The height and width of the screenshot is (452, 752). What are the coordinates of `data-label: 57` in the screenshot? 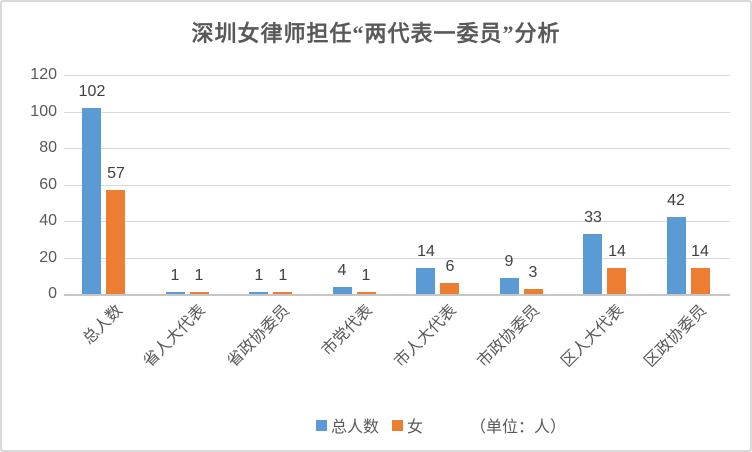 It's located at (116, 173).